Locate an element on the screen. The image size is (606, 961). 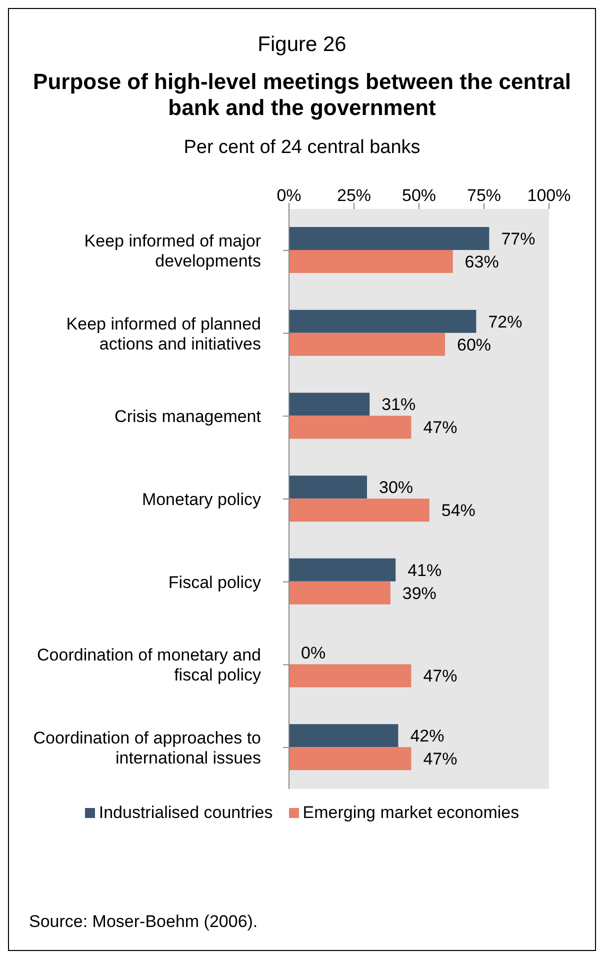
data-label: 77% is located at coordinates (518, 238).